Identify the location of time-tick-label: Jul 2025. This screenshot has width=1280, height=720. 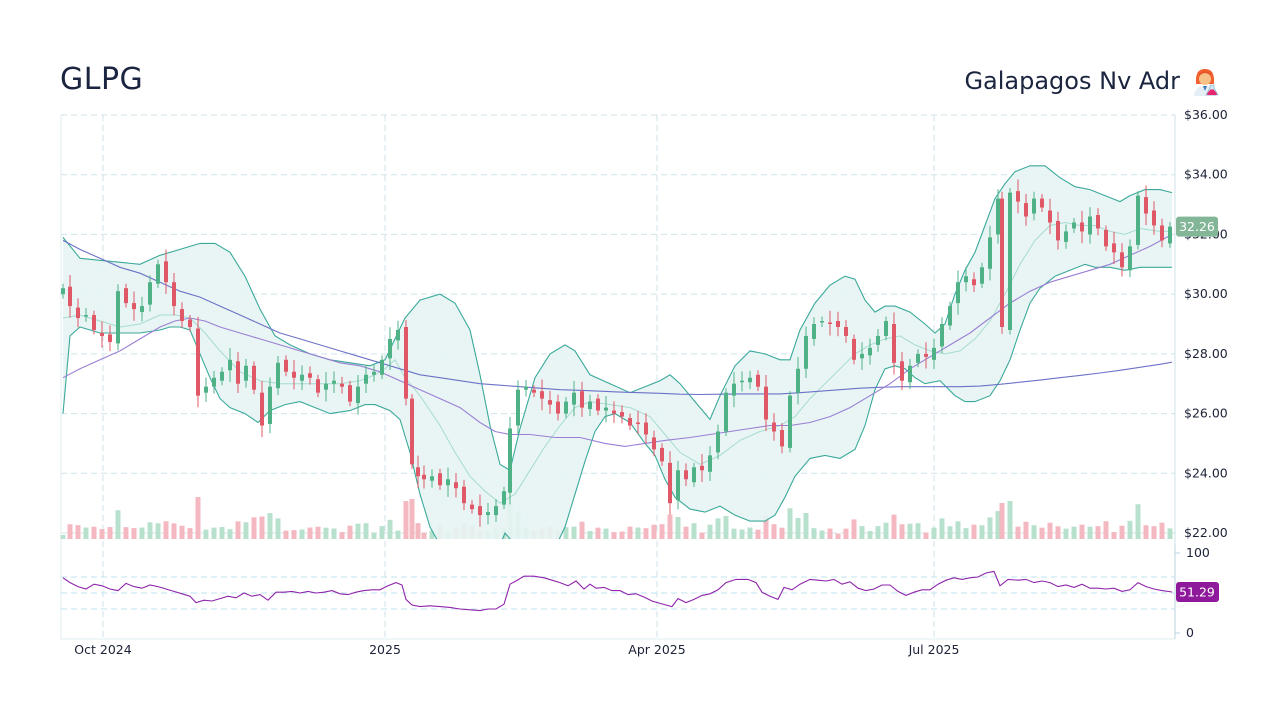
(934, 649).